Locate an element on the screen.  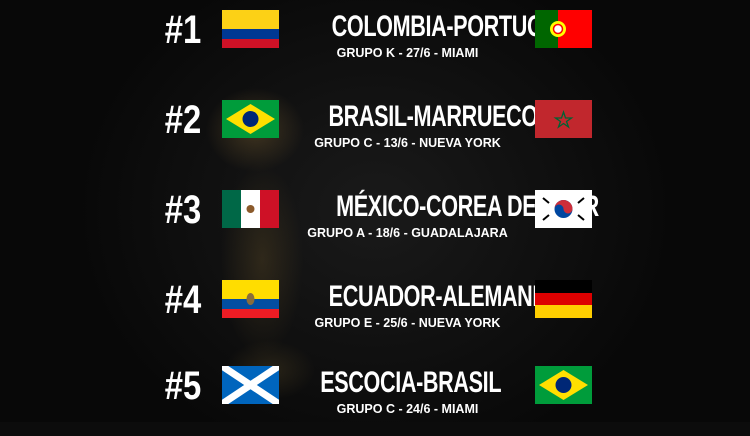
match-details: GRUPO A - 18/6 - GUADALAJARA is located at coordinates (407, 233).